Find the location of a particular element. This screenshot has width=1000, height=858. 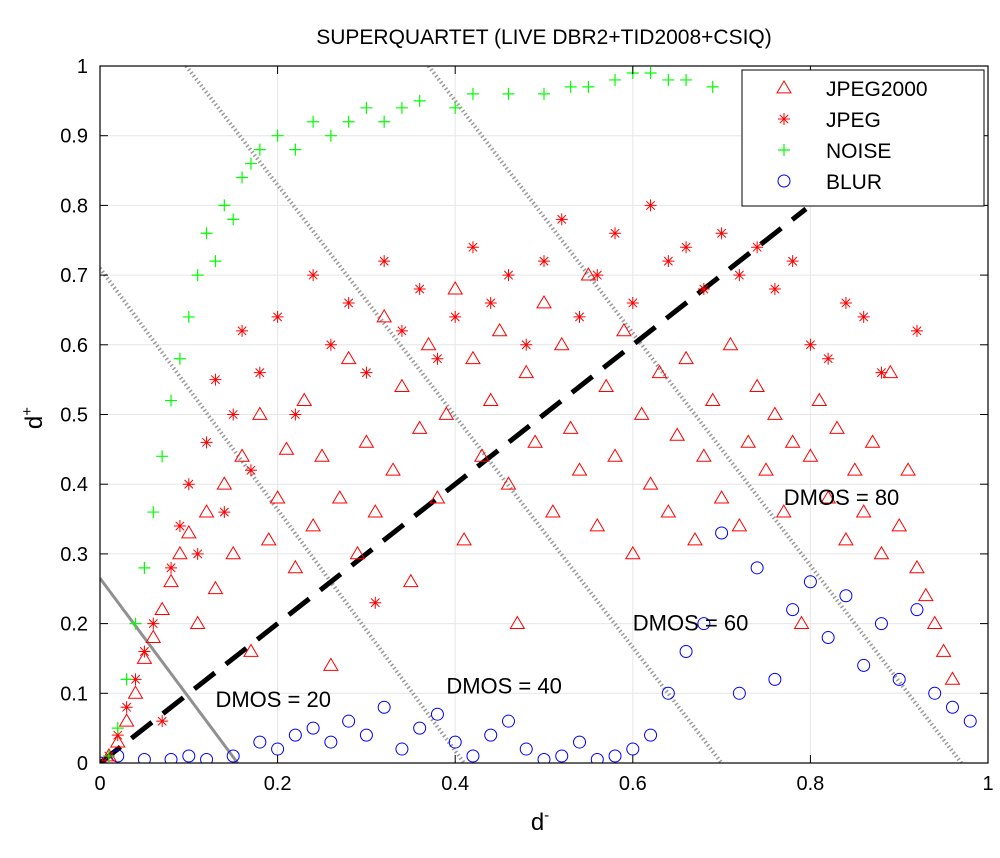

x-axis-label: d- is located at coordinates (540, 821).